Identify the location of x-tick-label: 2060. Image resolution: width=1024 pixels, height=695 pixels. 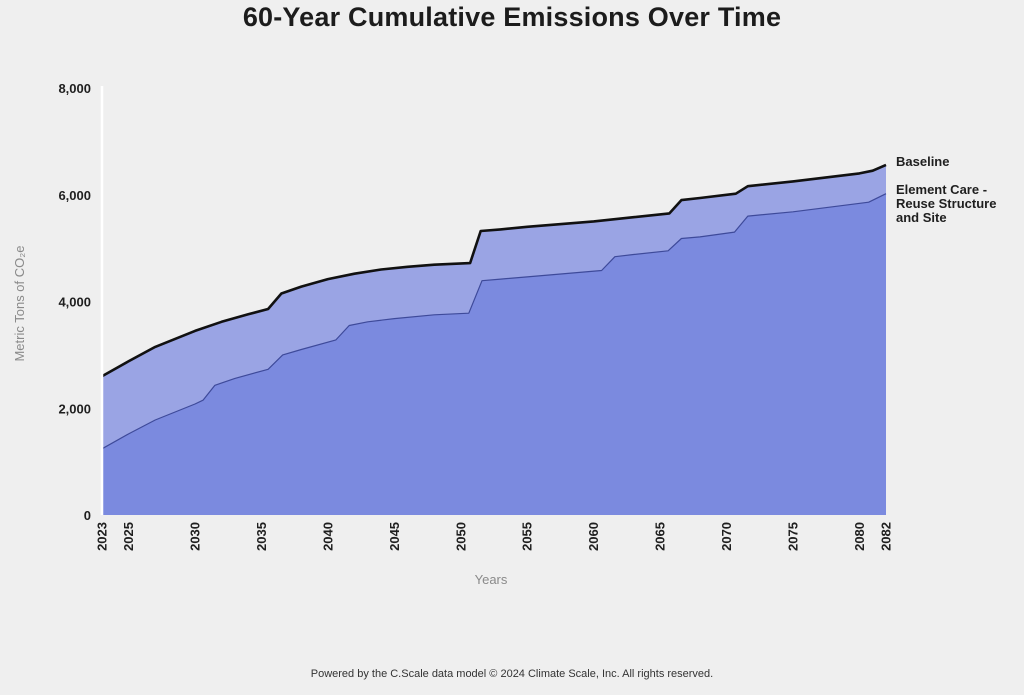
(593, 536).